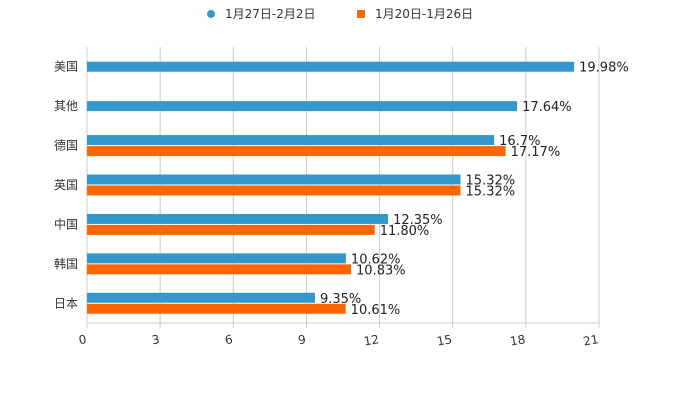 Image resolution: width=700 pixels, height=400 pixels. I want to click on x-tick-label-1: 3, so click(156, 339).